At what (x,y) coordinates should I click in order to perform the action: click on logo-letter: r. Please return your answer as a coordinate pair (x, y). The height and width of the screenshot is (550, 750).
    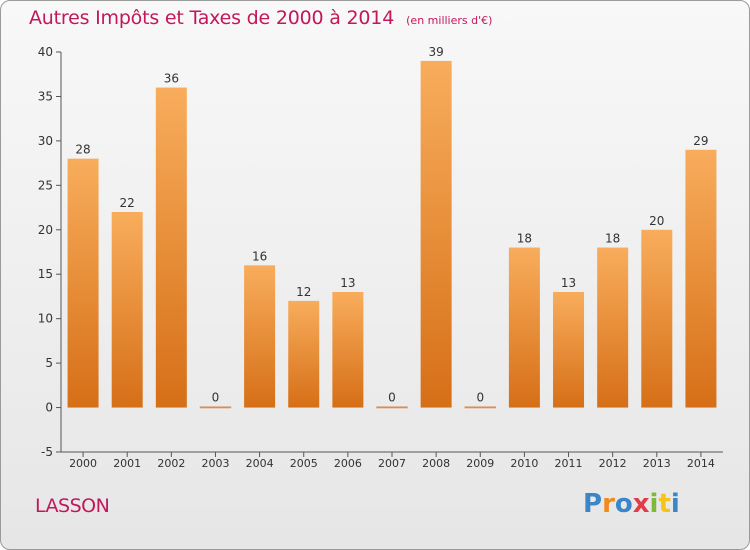
    Looking at the image, I should click on (608, 504).